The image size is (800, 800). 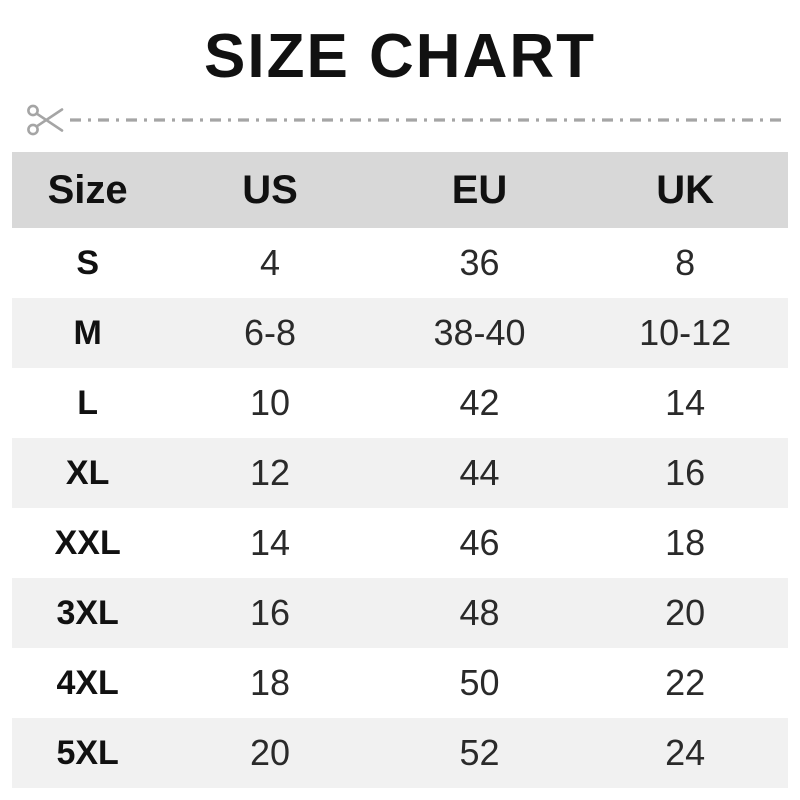 What do you see at coordinates (400, 263) in the screenshot?
I see `table-row-s: S 4 36 8` at bounding box center [400, 263].